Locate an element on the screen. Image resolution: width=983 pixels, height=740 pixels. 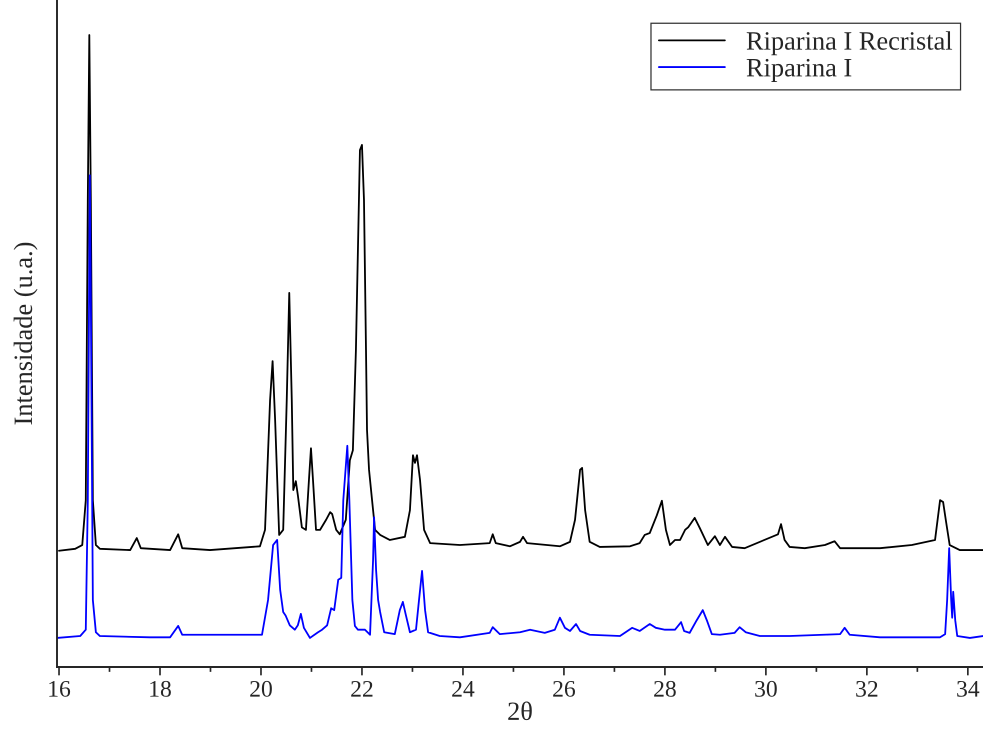
y-axis-title: Intensidade (u.a.) is located at coordinates (26, 333).